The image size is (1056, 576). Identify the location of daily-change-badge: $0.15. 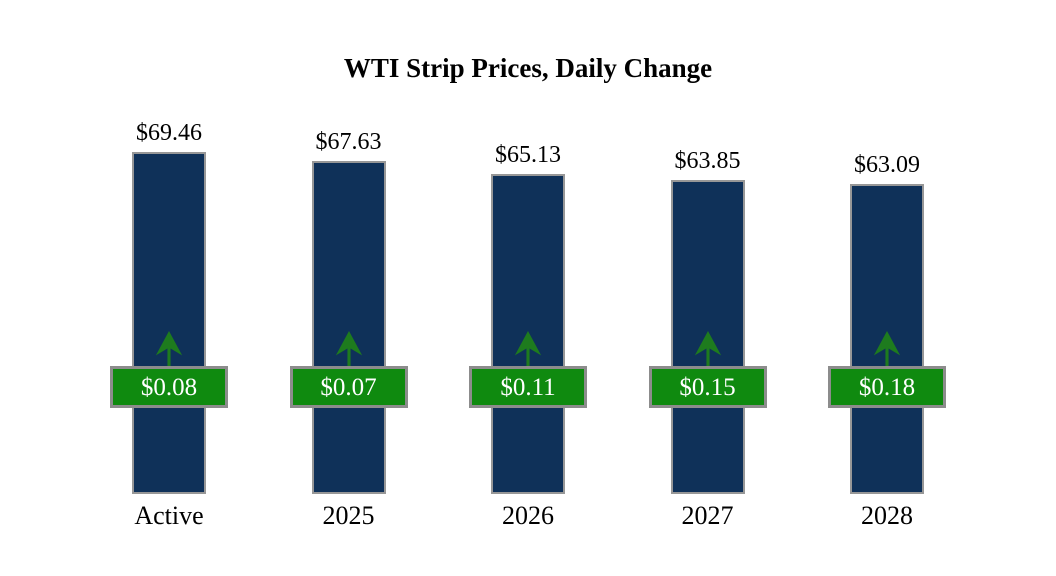
(707, 387).